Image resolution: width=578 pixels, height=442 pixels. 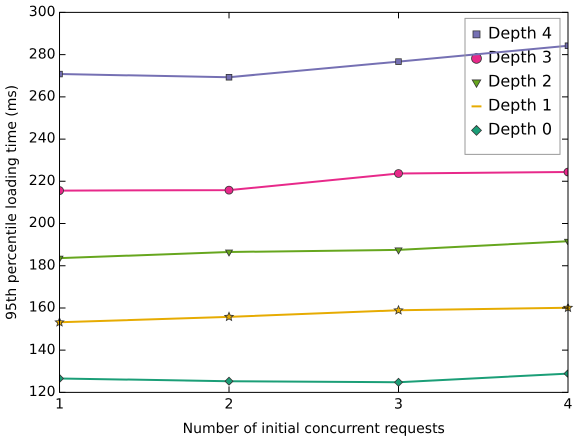 What do you see at coordinates (42, 138) in the screenshot?
I see `y-tick-label: 240` at bounding box center [42, 138].